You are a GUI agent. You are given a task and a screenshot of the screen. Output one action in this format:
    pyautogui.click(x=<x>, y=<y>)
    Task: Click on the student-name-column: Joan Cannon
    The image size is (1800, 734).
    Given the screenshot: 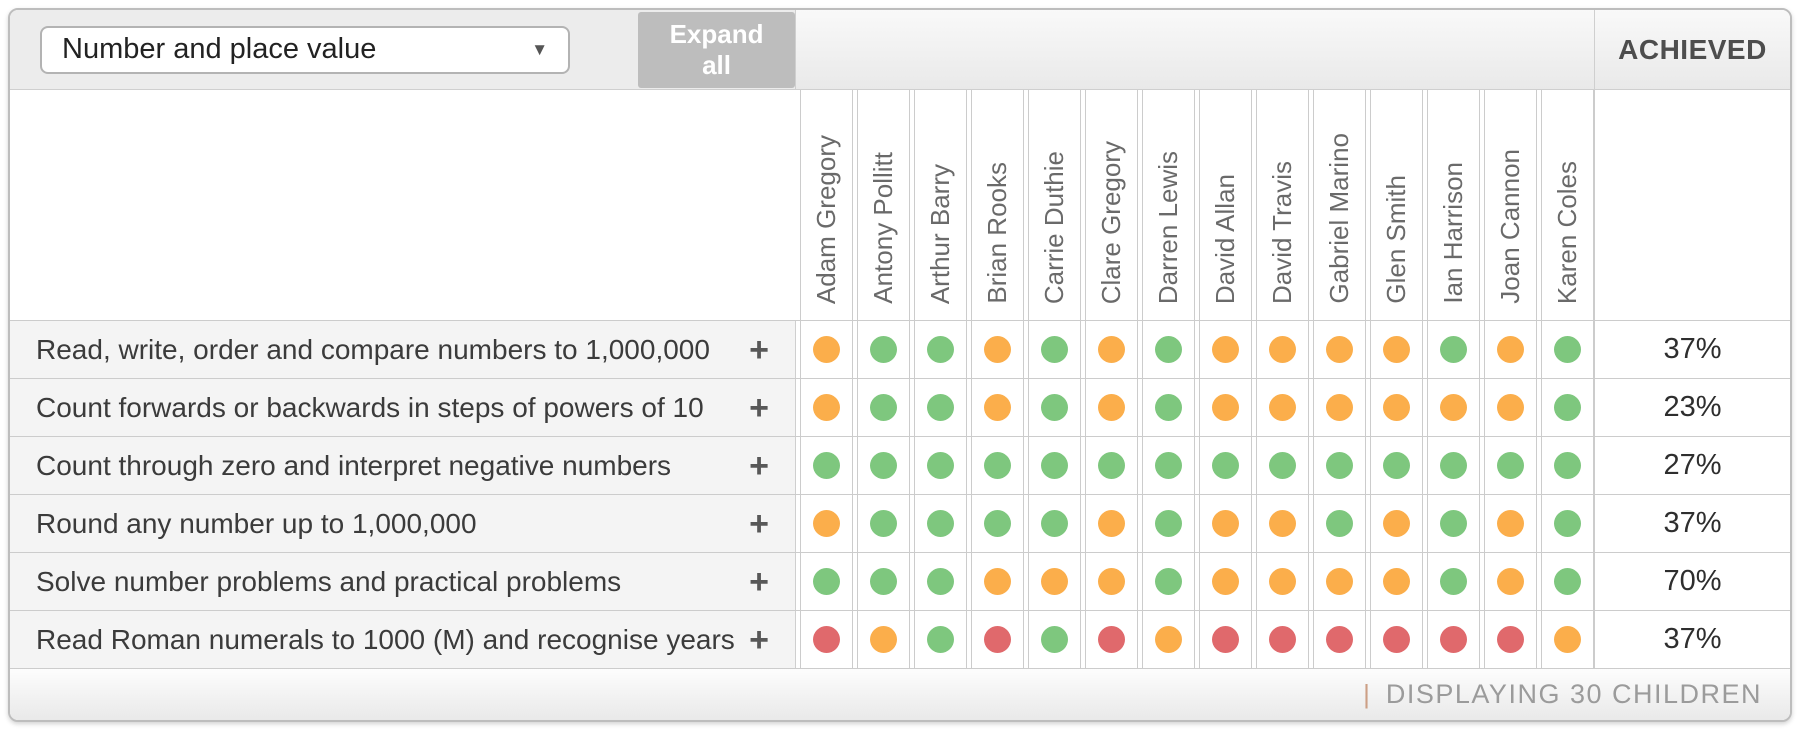 What is the action you would take?
    pyautogui.click(x=1510, y=205)
    